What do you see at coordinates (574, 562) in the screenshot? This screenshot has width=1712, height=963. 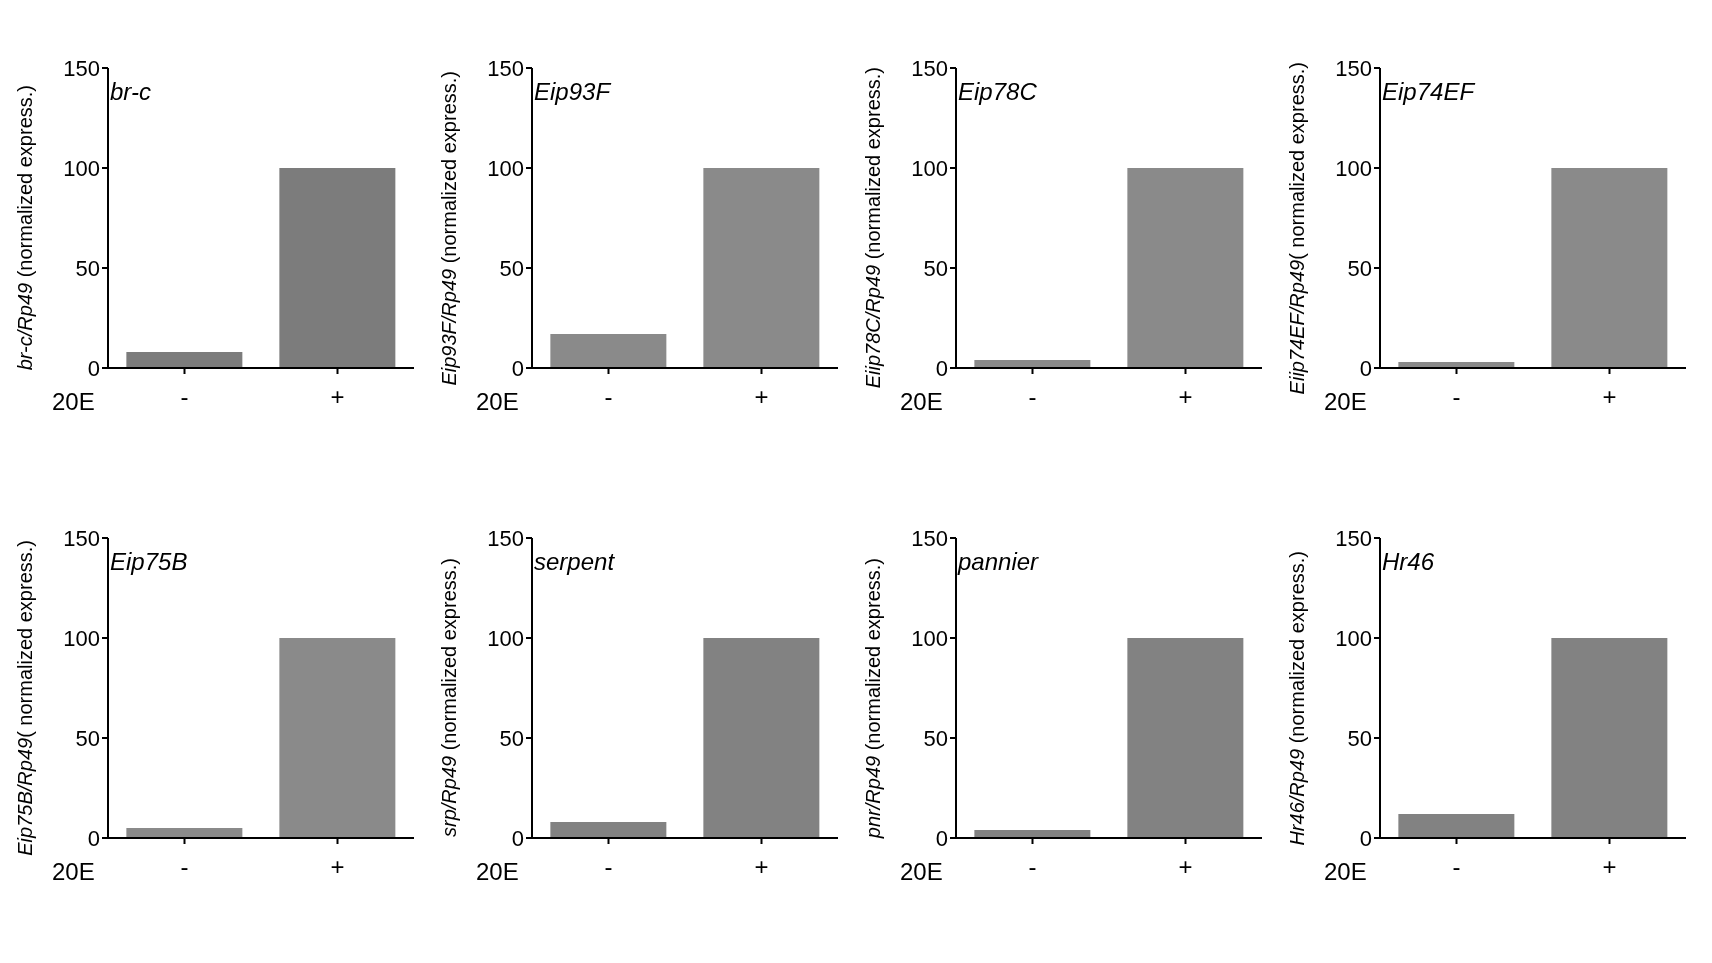 I see `chart-title: serpent` at bounding box center [574, 562].